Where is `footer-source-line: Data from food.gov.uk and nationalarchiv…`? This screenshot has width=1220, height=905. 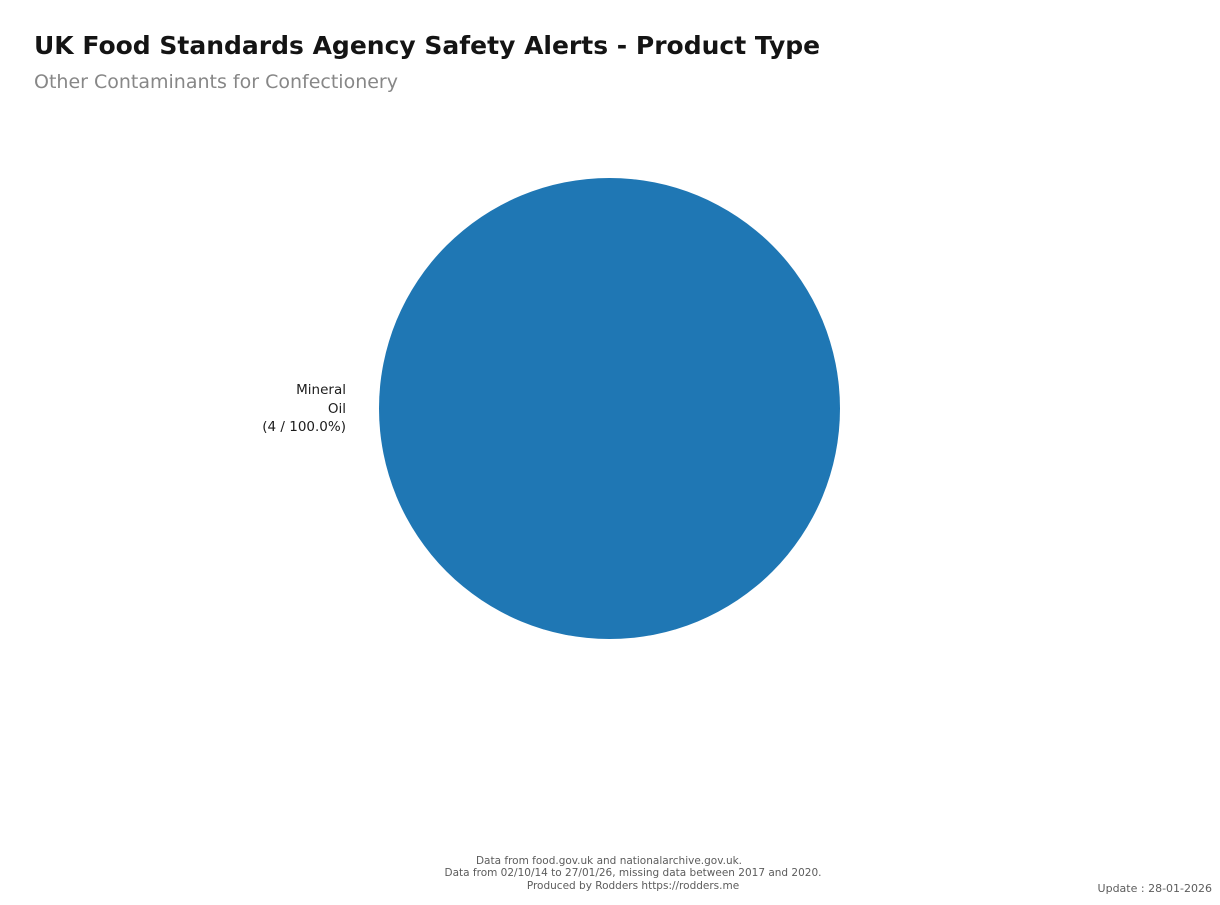
footer-source-line: Data from food.gov.uk and nationalarchiv… is located at coordinates (609, 861).